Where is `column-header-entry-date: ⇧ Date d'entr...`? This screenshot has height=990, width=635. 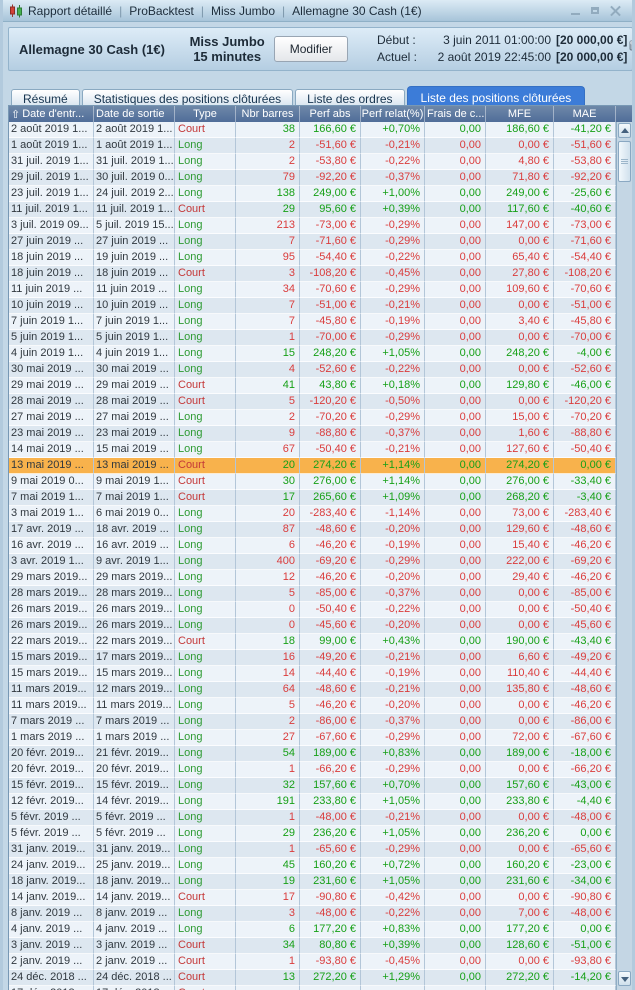
column-header-entry-date: ⇧ Date d'entr... is located at coordinates (51, 114).